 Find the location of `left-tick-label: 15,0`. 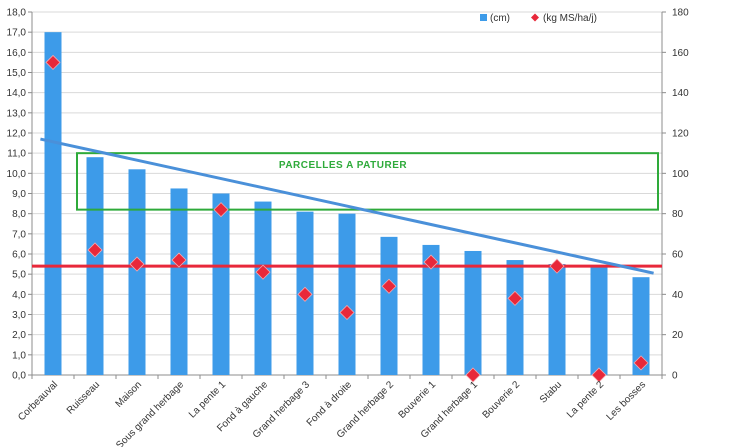

left-tick-label: 15,0 is located at coordinates (17, 73).